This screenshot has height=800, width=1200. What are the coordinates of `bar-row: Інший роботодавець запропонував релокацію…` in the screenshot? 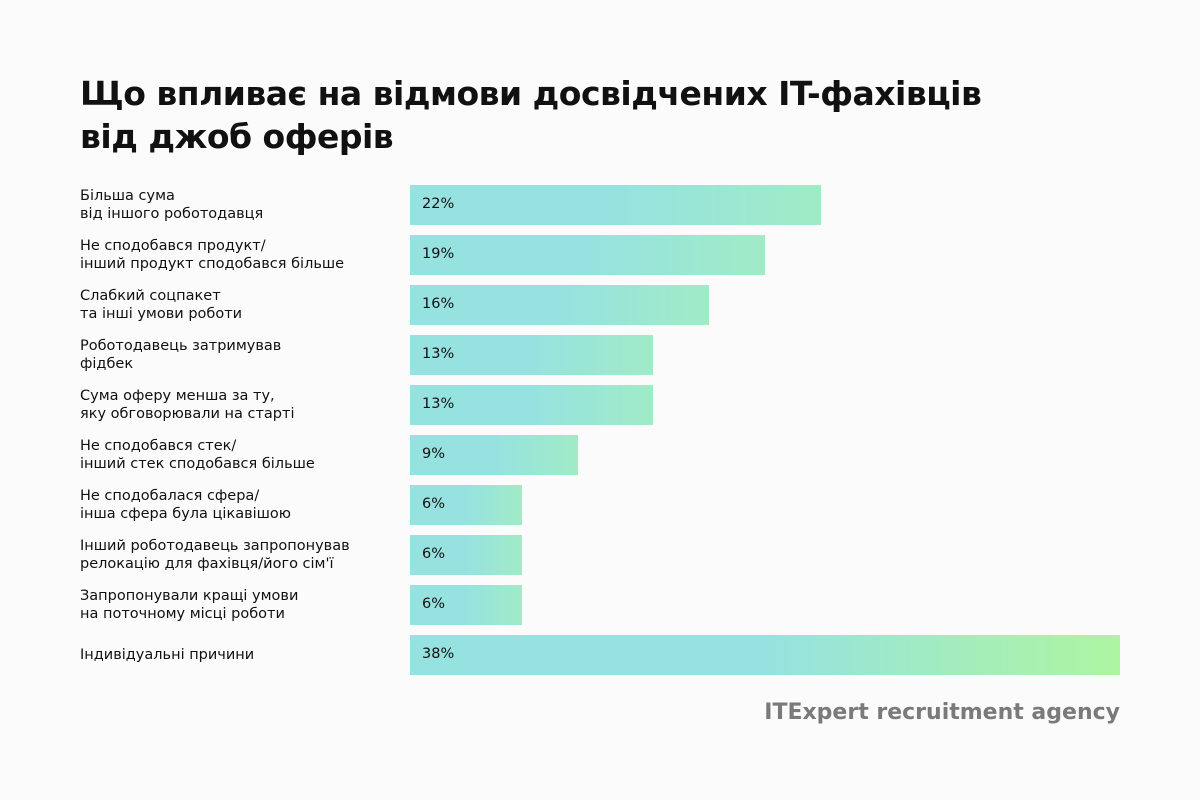 It's located at (600, 555).